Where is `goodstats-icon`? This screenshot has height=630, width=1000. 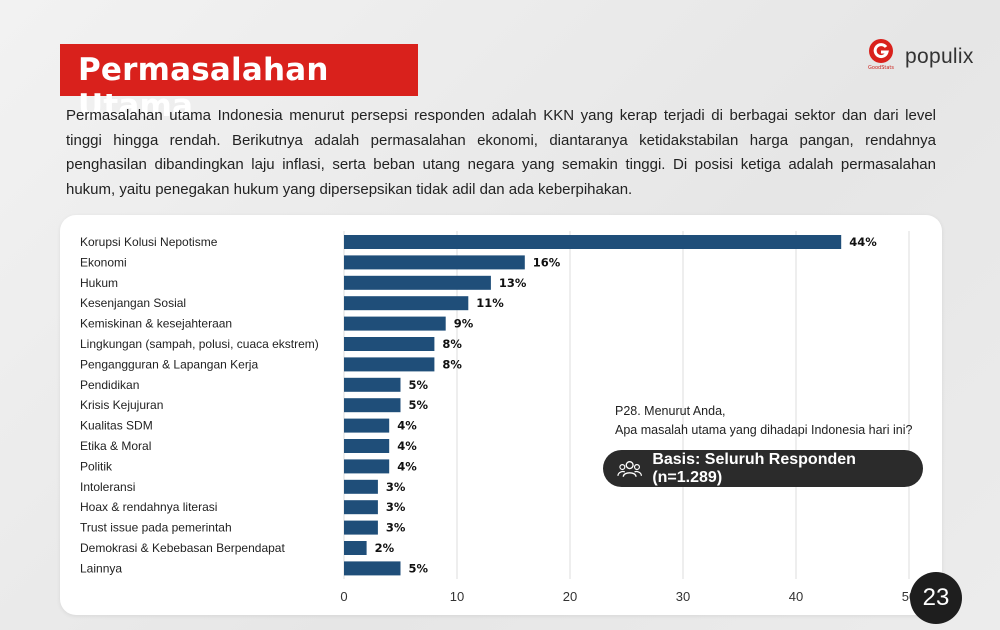 goodstats-icon is located at coordinates (881, 51).